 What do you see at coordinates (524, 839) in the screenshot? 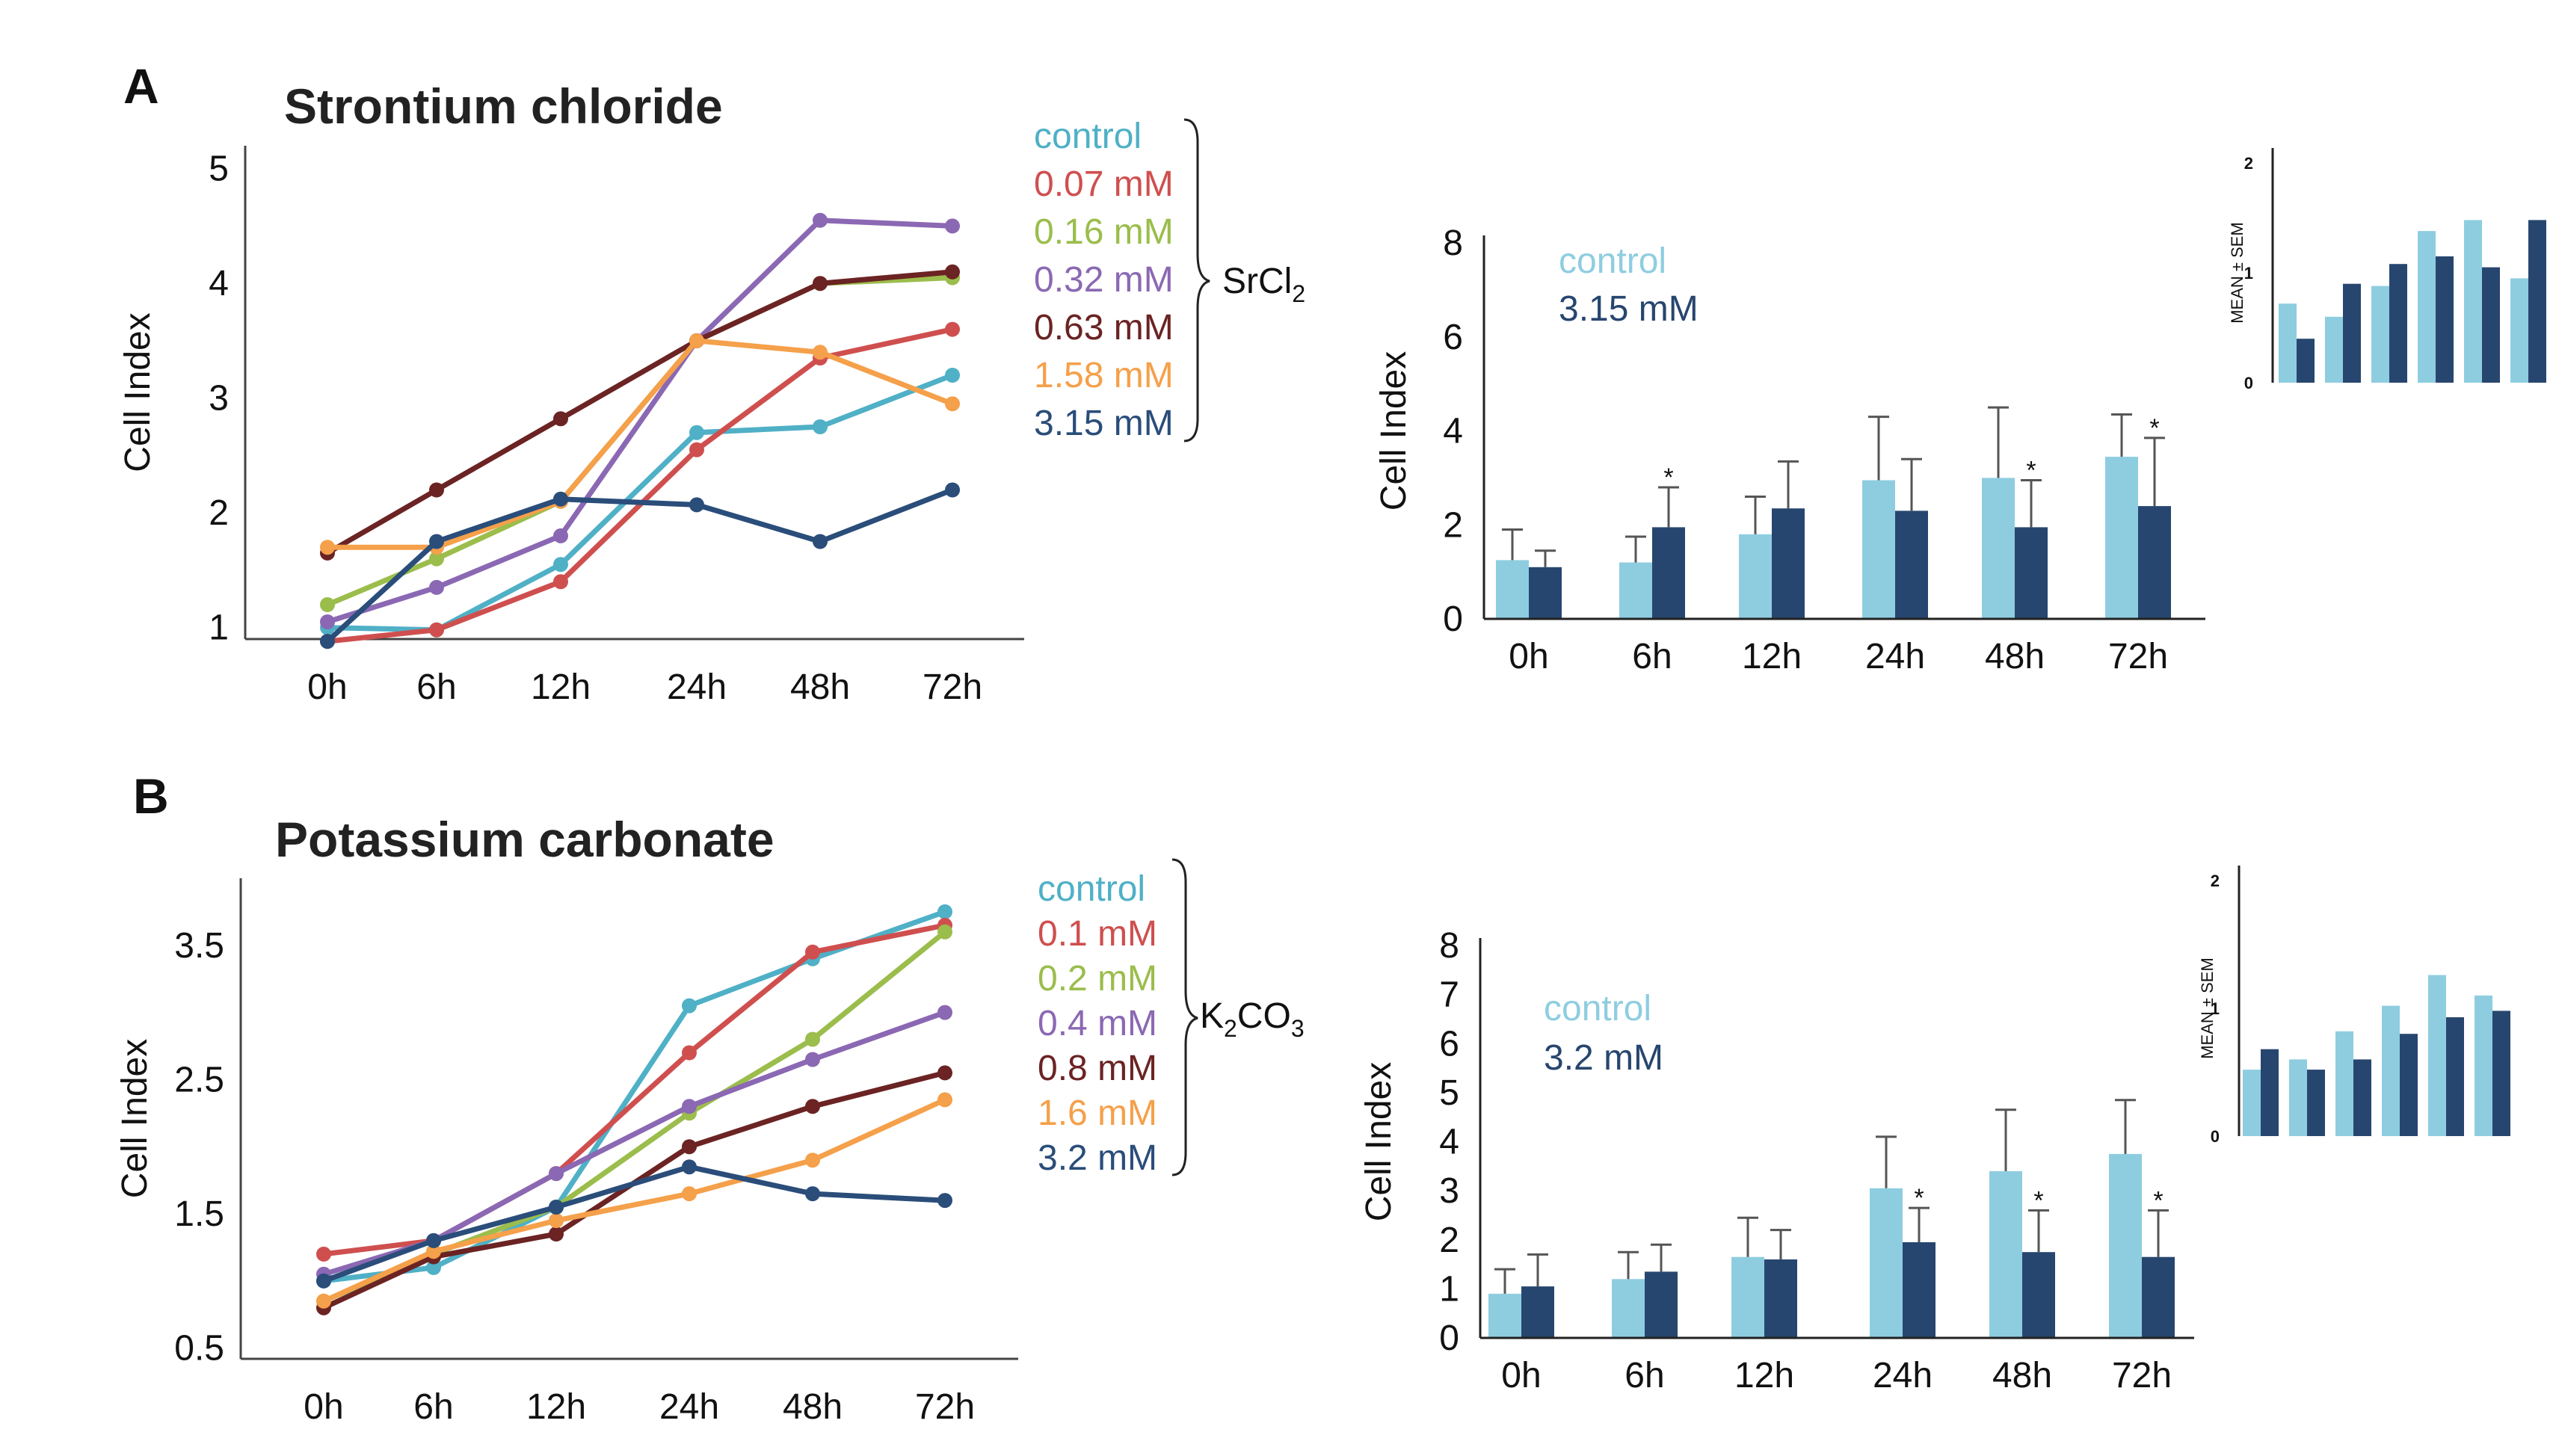
I see `panel-b-title: Potassium carbonate` at bounding box center [524, 839].